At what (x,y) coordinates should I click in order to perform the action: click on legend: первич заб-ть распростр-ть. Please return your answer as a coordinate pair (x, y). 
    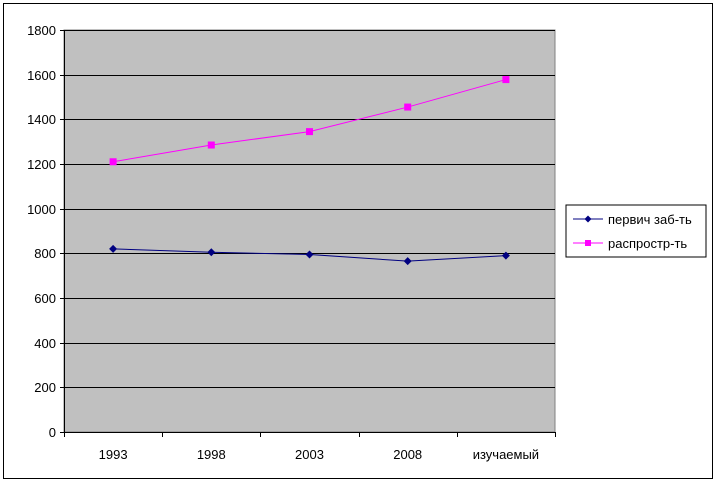
    Looking at the image, I should click on (636, 231).